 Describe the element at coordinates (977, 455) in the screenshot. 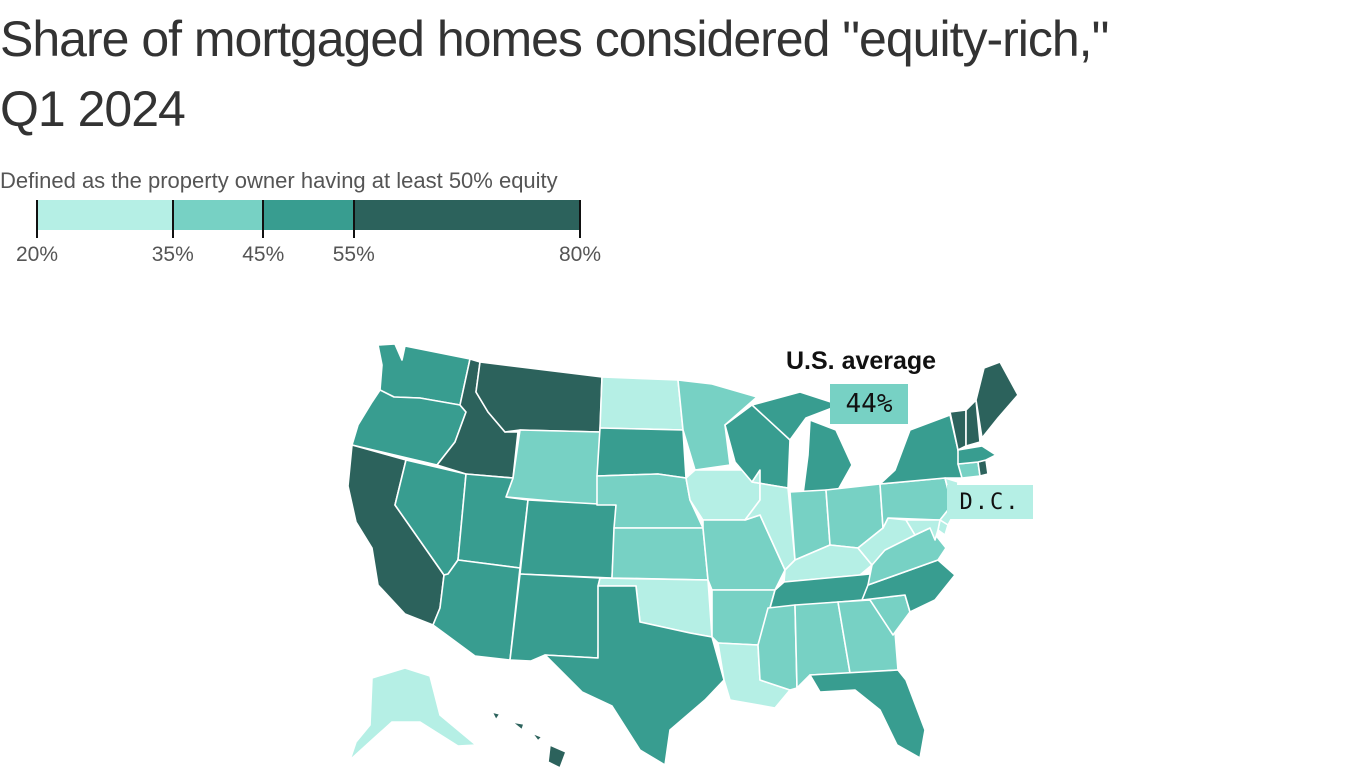

I see `state-ma` at that location.